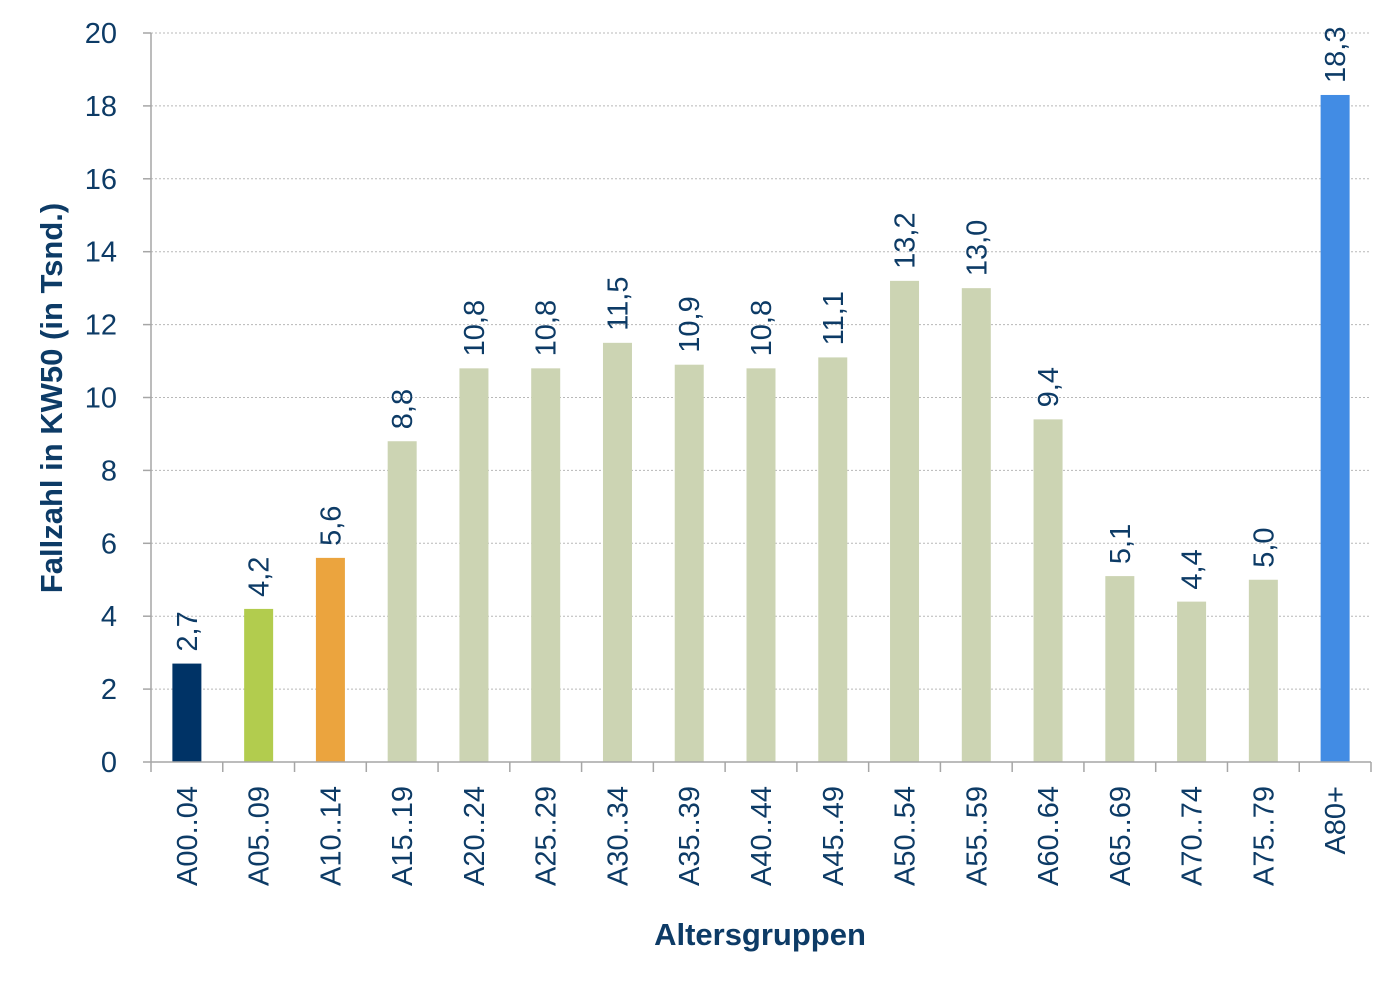 The image size is (1394, 981). What do you see at coordinates (101, 34) in the screenshot?
I see `y-tick-label: 20` at bounding box center [101, 34].